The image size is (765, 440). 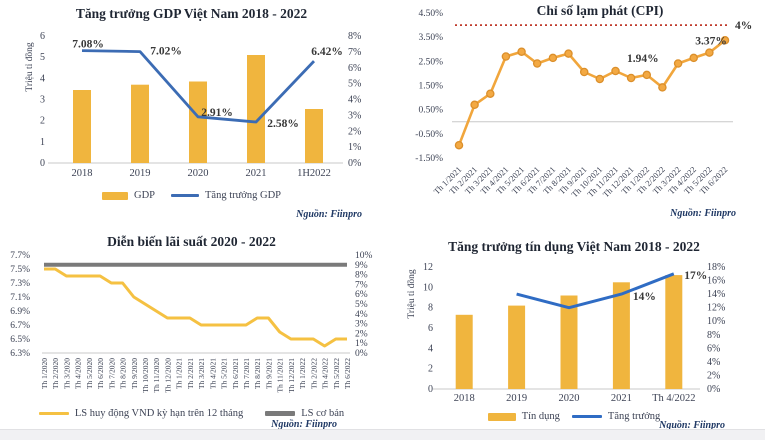 What do you see at coordinates (313, 373) in the screenshot?
I see `svg-text: Th 2/2022` at bounding box center [313, 373].